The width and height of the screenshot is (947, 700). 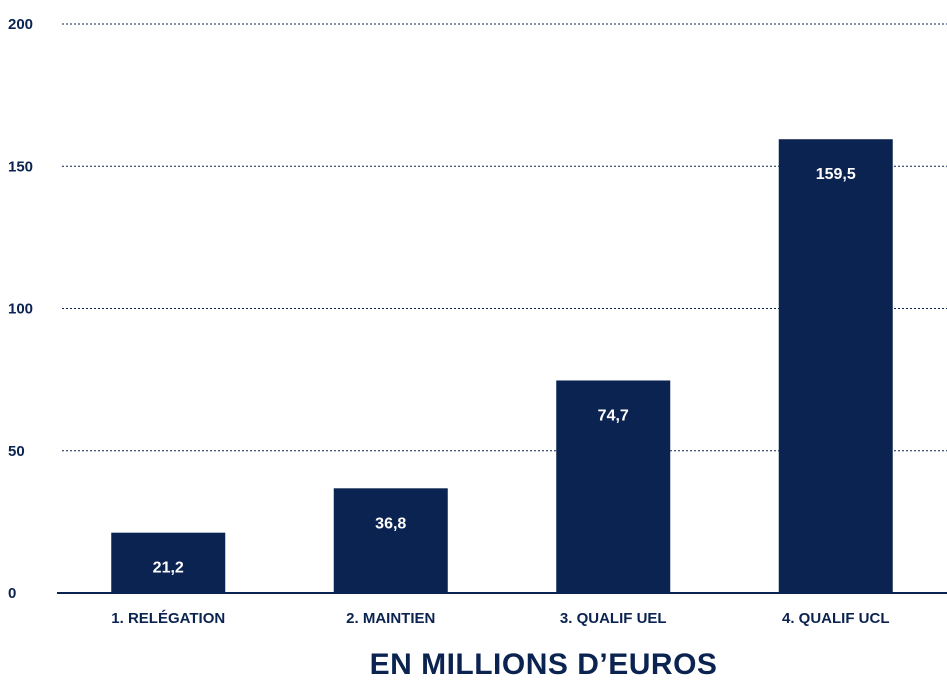 What do you see at coordinates (613, 415) in the screenshot?
I see `bar-value-label: 74,7` at bounding box center [613, 415].